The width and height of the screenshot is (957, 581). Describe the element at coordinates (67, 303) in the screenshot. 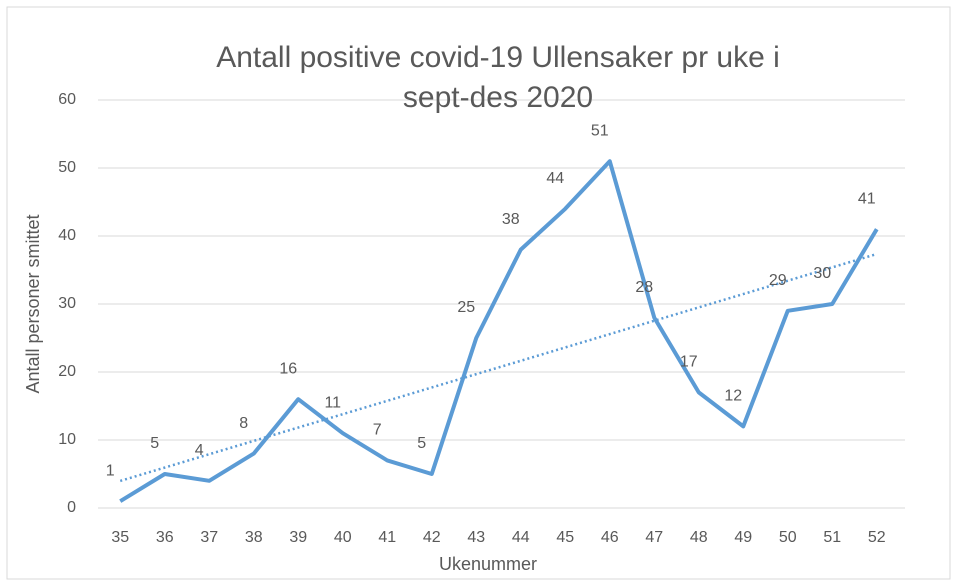

I see `y-tick-label: 30` at that location.